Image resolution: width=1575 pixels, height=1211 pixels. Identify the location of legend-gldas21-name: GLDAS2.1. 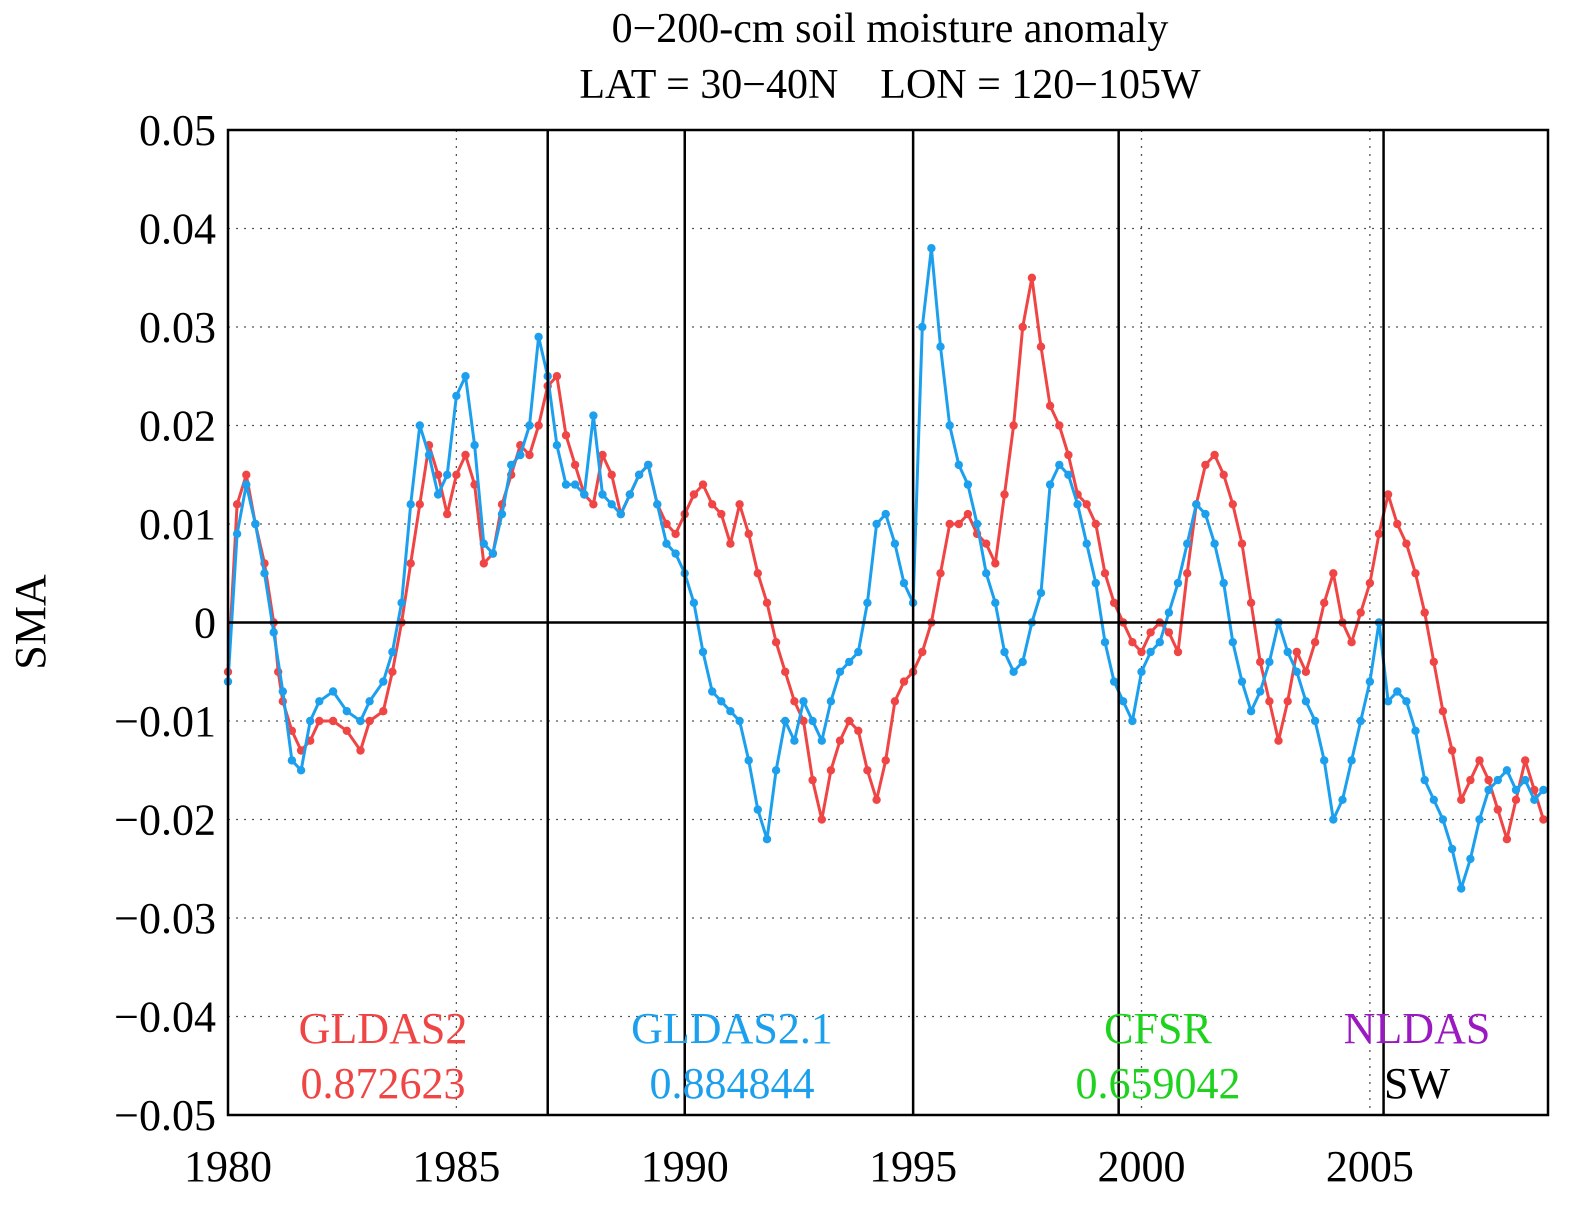
(732, 1028).